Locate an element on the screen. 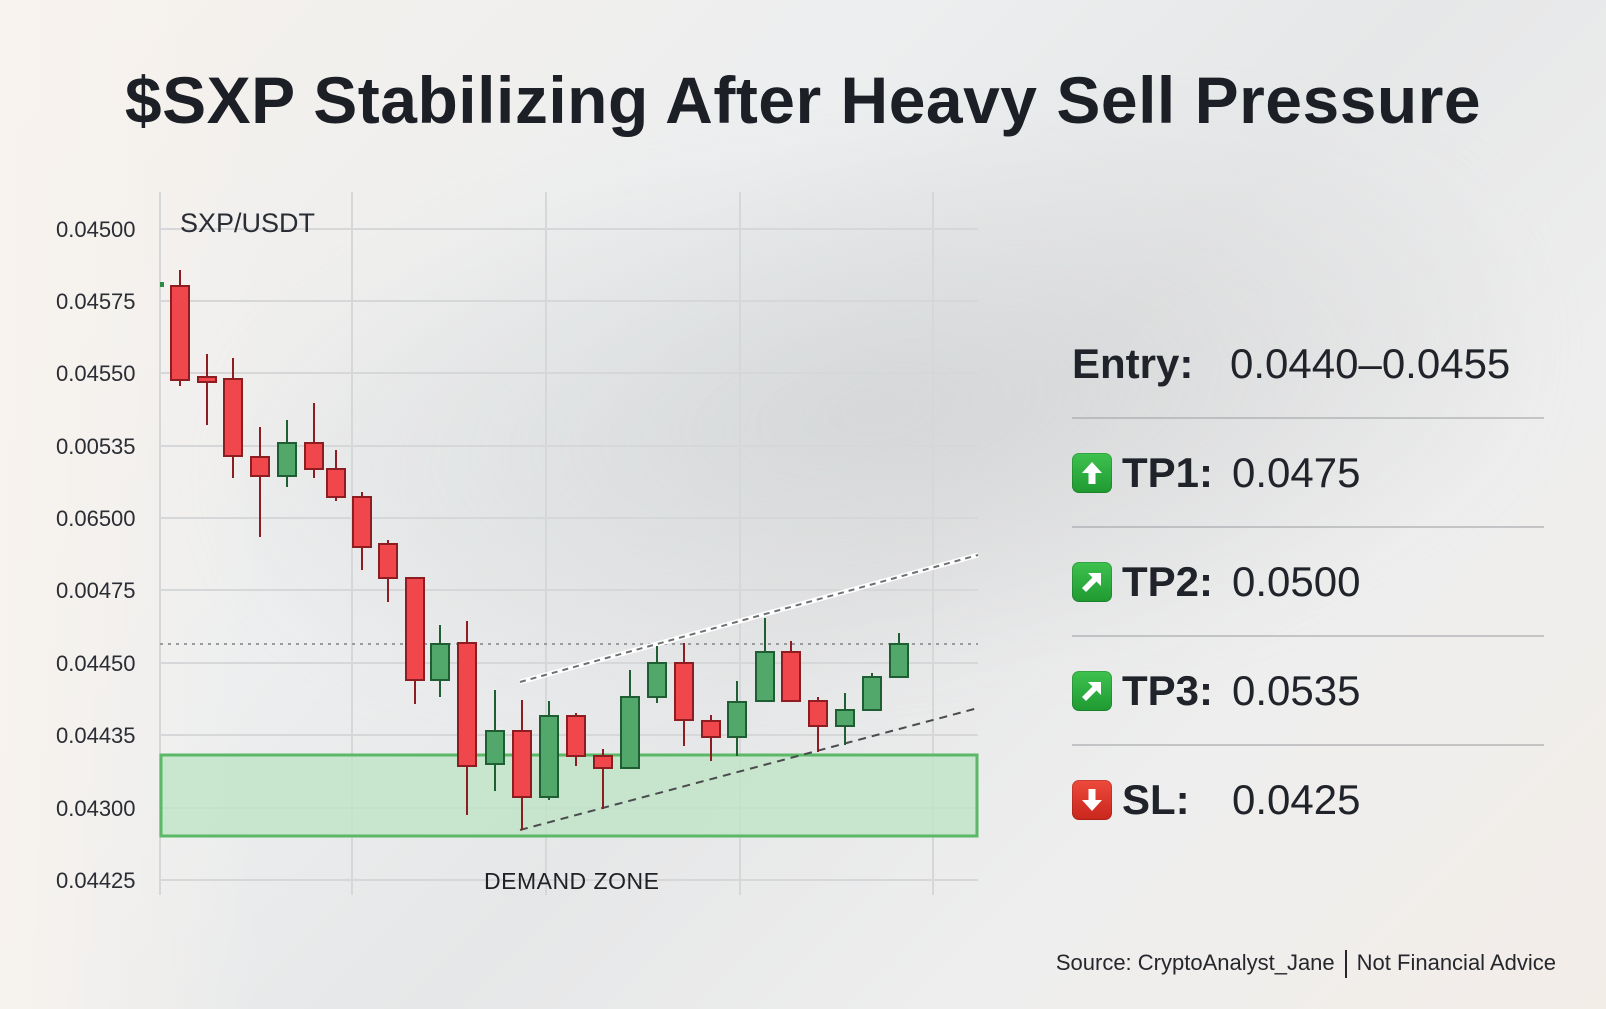 This screenshot has width=1606, height=1009. y-tick-label: 0.06500 is located at coordinates (96, 518).